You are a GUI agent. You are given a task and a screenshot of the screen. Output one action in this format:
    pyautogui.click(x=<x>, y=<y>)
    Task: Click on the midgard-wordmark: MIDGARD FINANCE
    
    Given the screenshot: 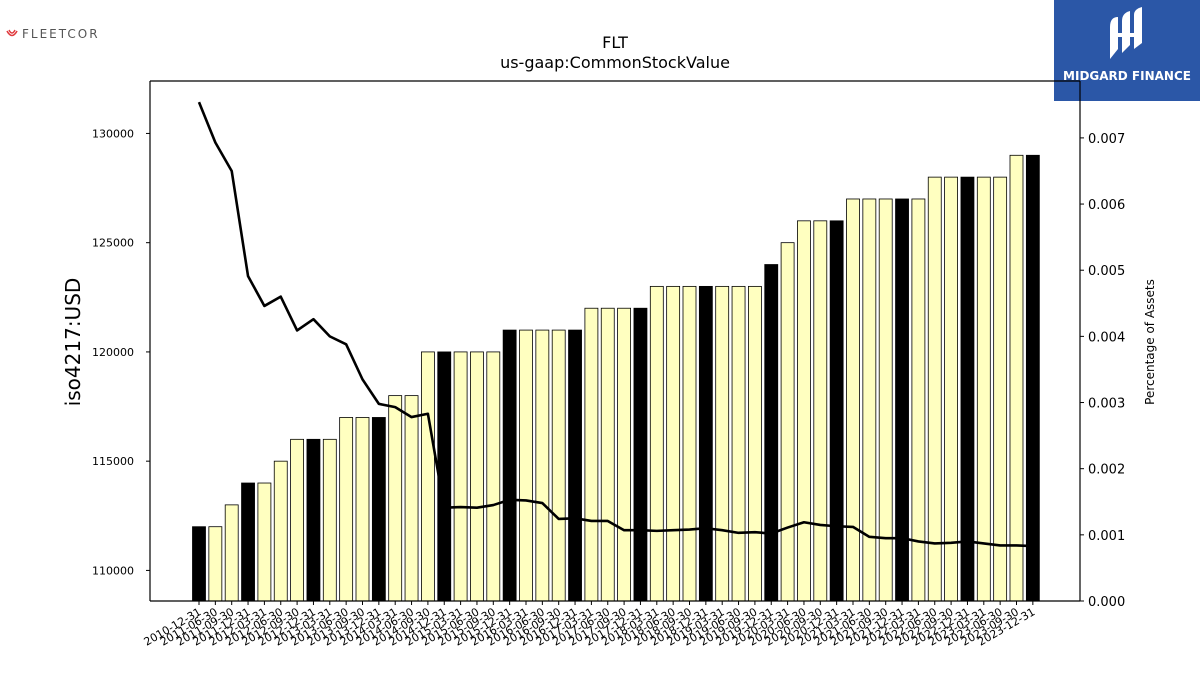 What is the action you would take?
    pyautogui.click(x=1127, y=76)
    